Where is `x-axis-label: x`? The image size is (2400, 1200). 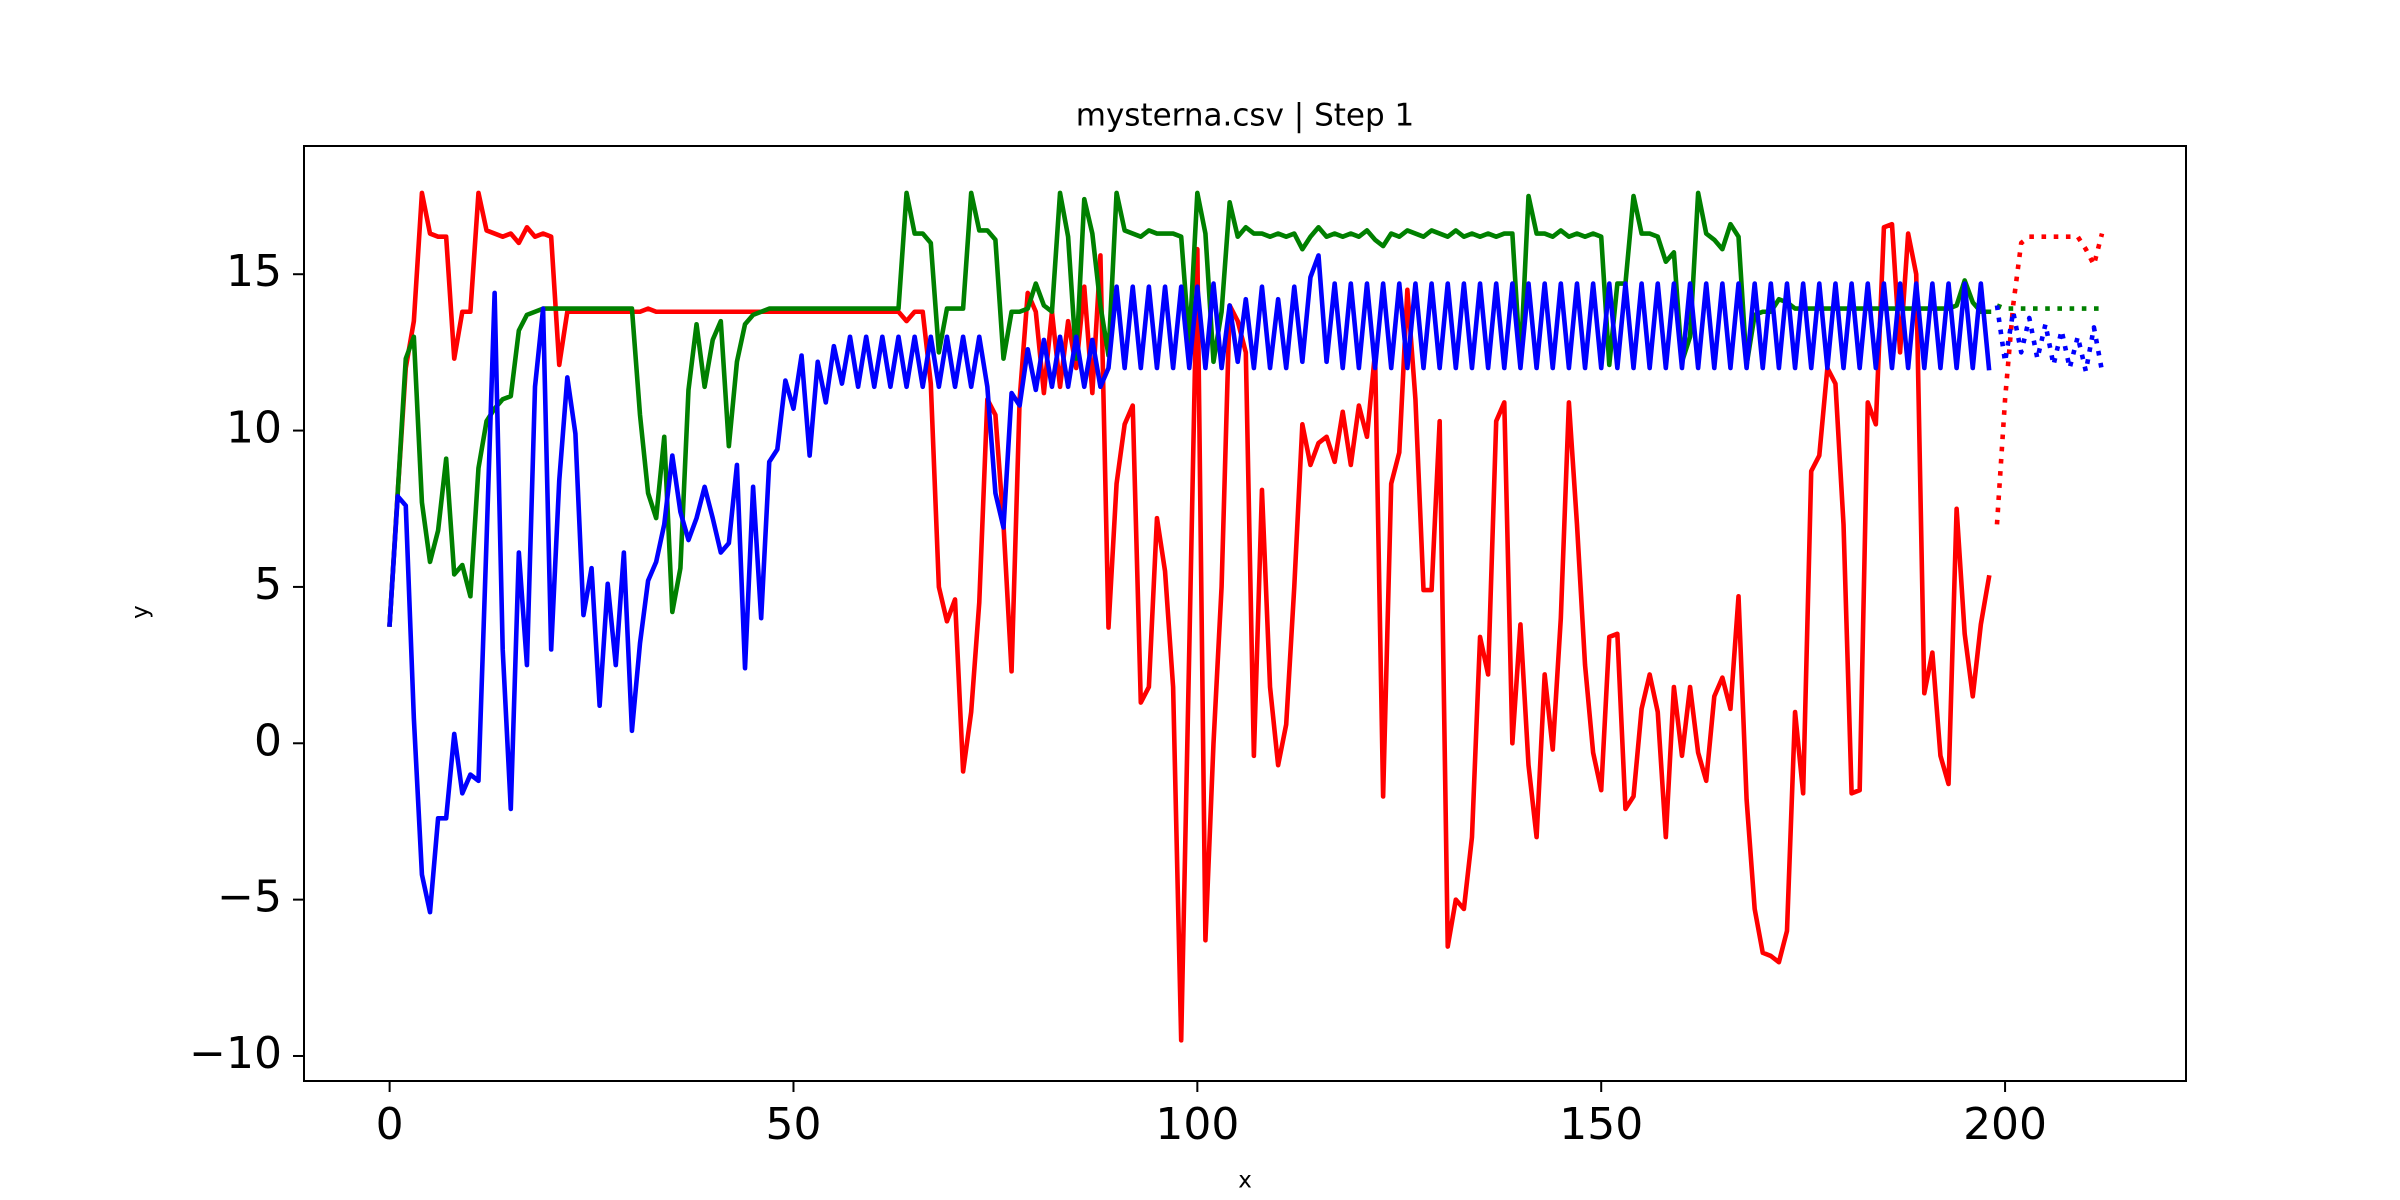
x-axis-label: x is located at coordinates (1245, 1181).